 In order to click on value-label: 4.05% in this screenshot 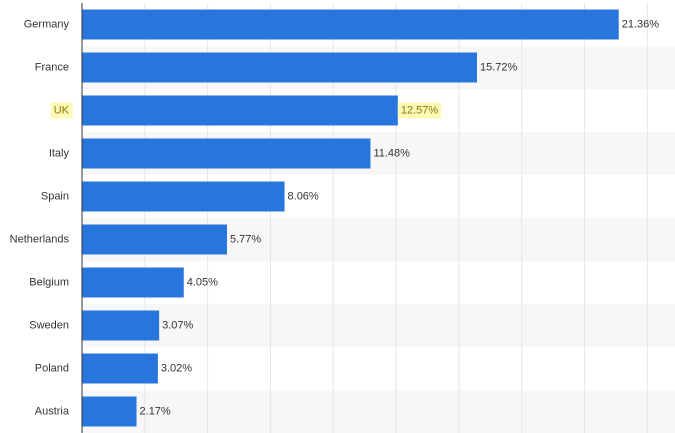, I will do `click(202, 282)`.